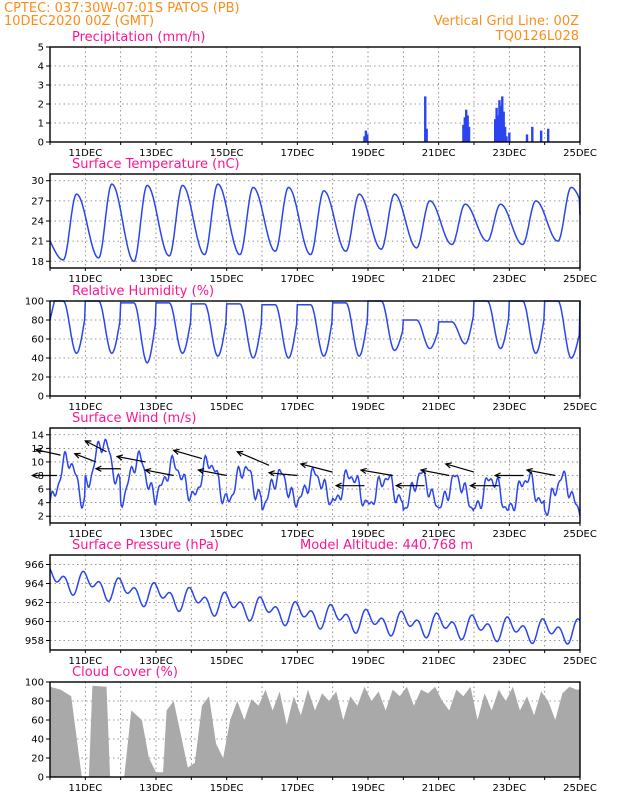 This screenshot has width=618, height=800. What do you see at coordinates (156, 153) in the screenshot?
I see `precipitation-xtick-label: 13DEC` at bounding box center [156, 153].